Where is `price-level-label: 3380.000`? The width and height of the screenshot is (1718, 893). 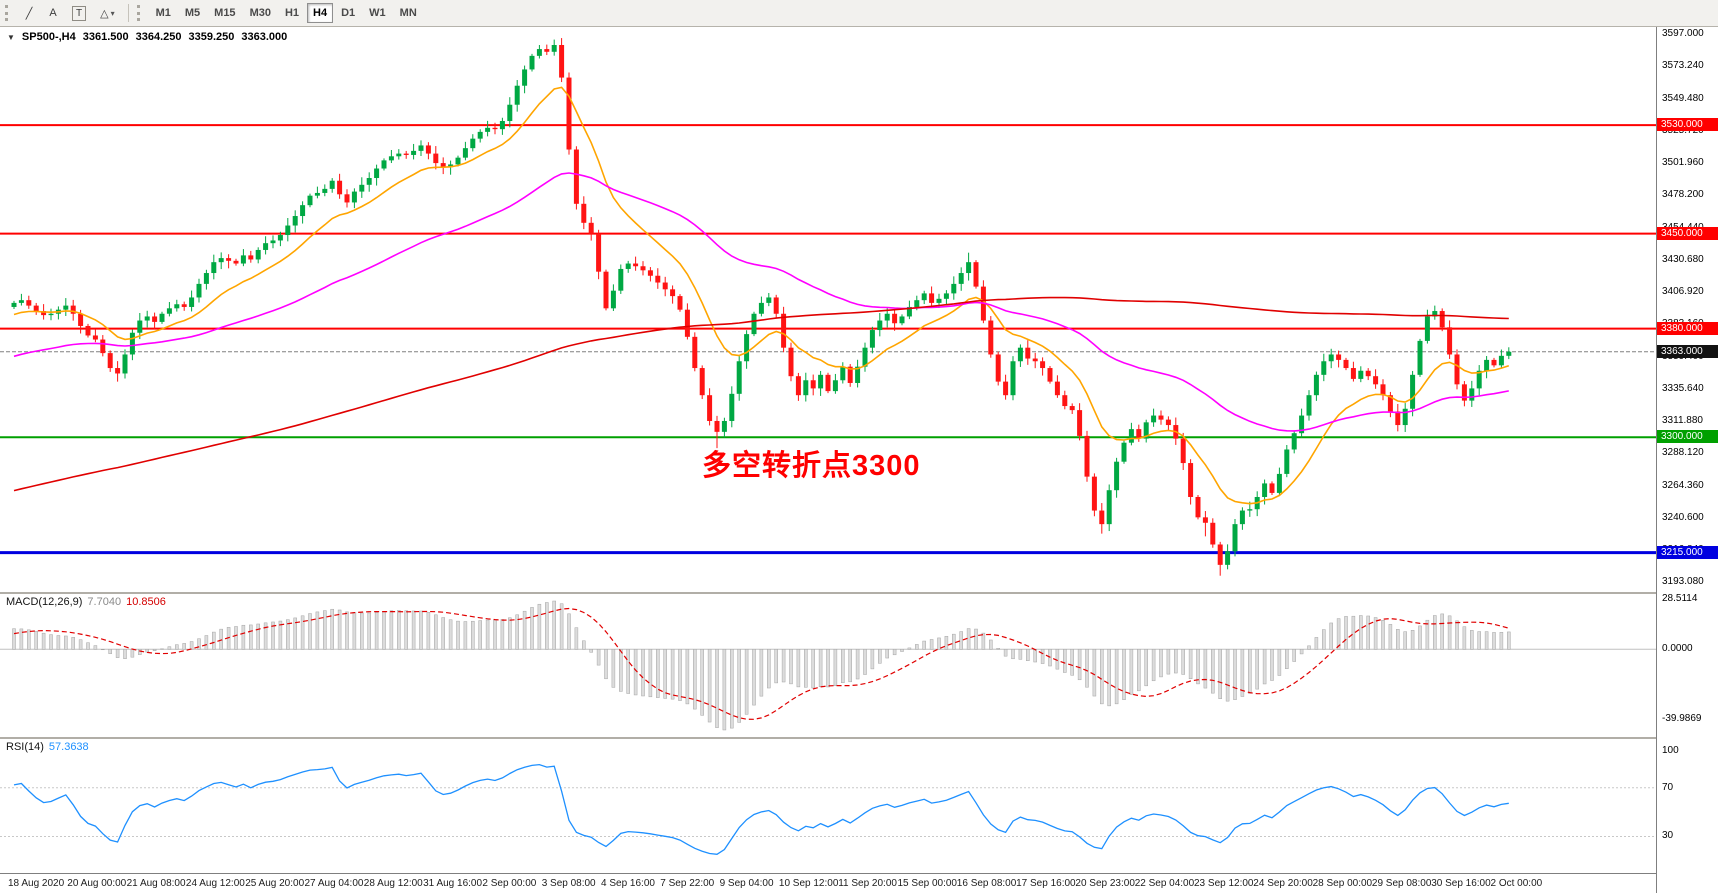 price-level-label: 3380.000 is located at coordinates (1687, 328).